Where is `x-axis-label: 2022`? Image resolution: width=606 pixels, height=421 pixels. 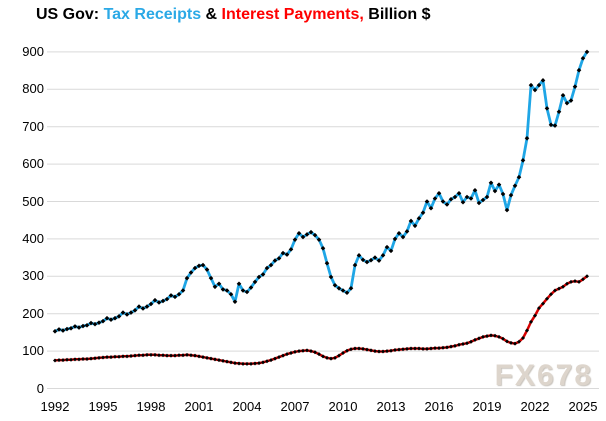
x-axis-label: 2022 is located at coordinates (535, 406).